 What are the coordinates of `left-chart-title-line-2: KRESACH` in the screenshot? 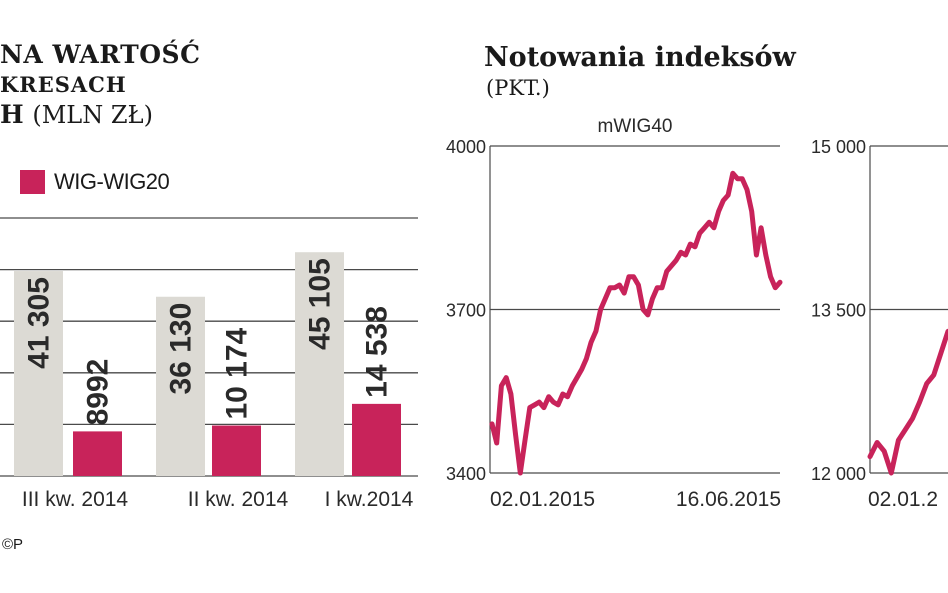 It's located at (63, 84).